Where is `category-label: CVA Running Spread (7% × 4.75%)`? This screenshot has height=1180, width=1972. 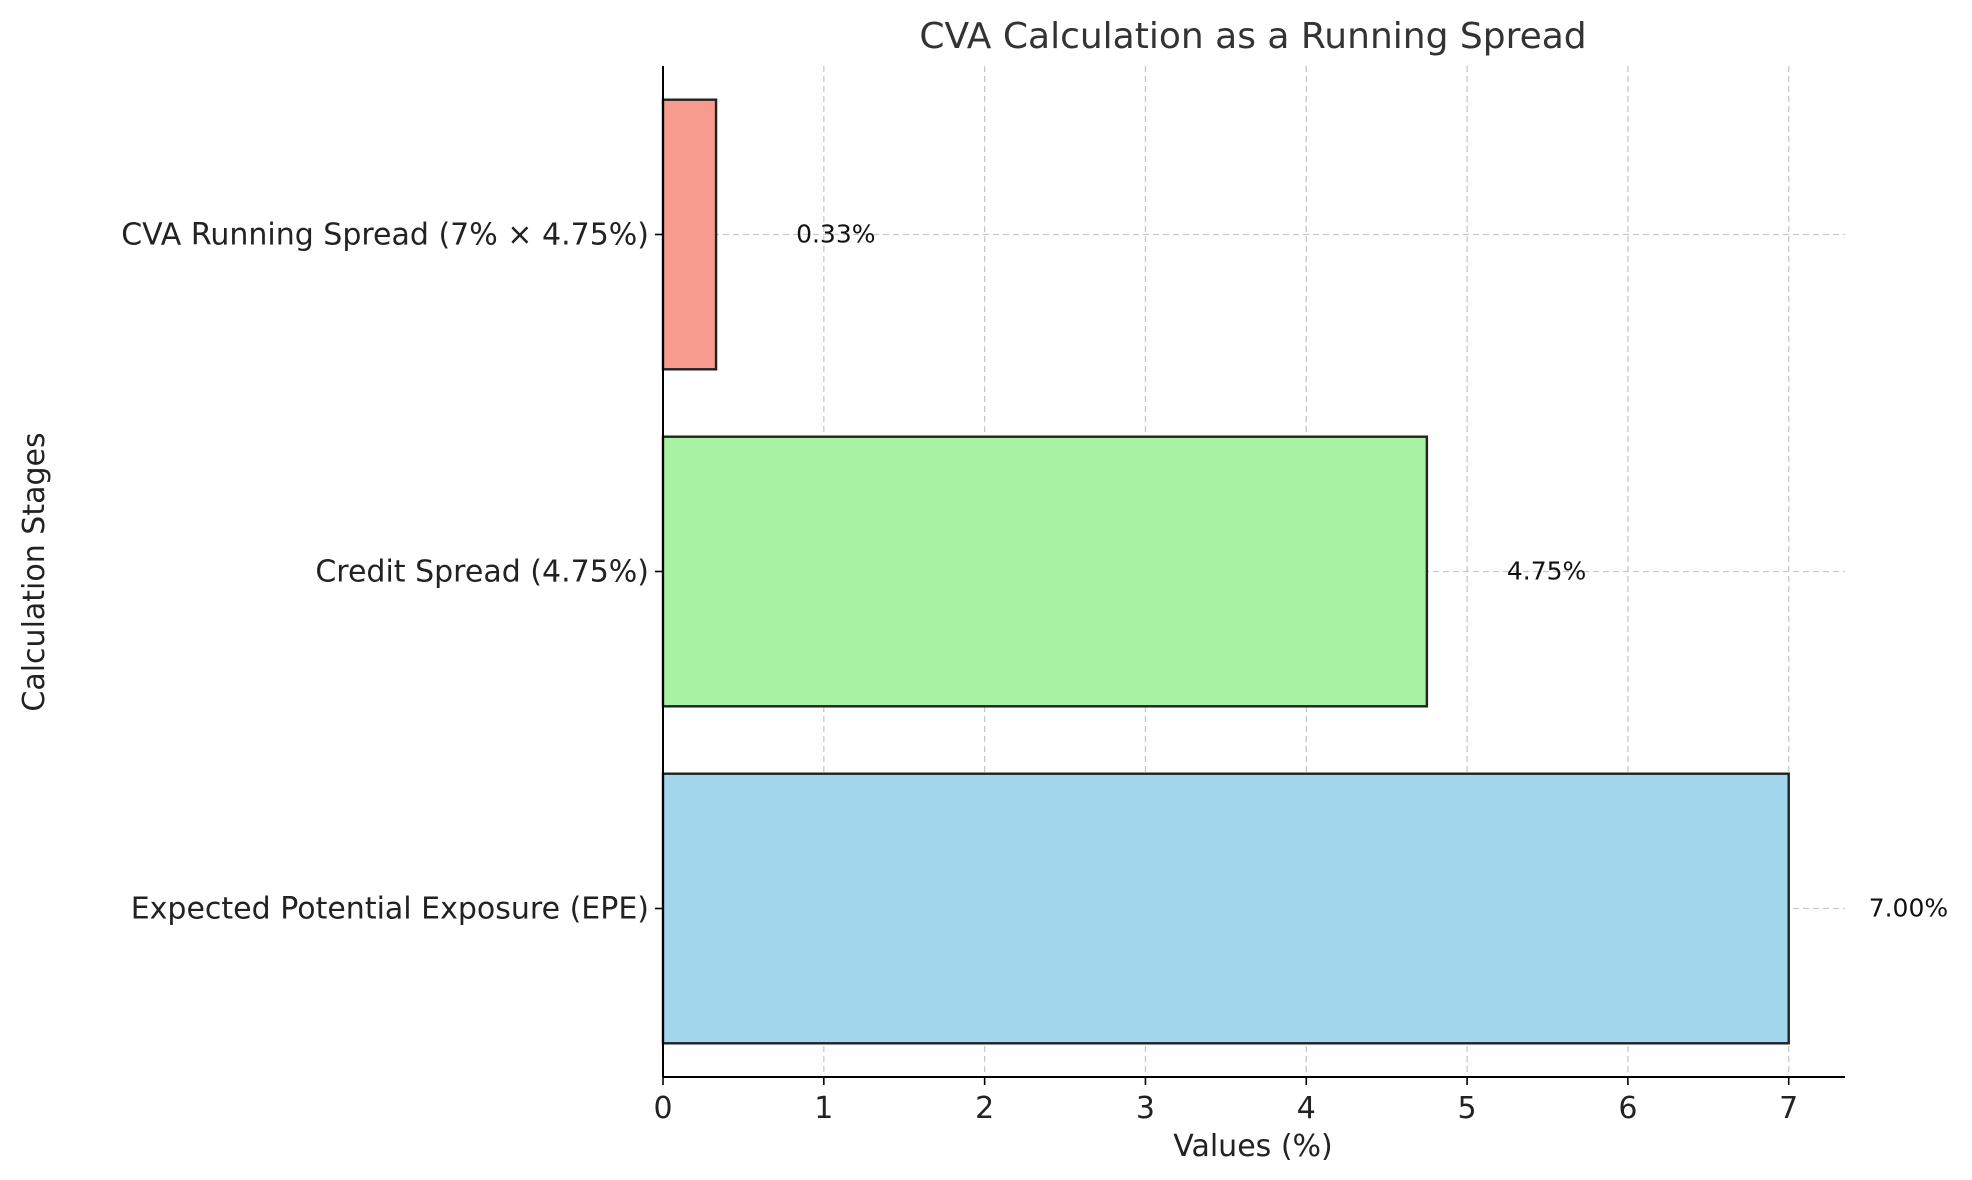
category-label: CVA Running Spread (7% × 4.75%) is located at coordinates (385, 235).